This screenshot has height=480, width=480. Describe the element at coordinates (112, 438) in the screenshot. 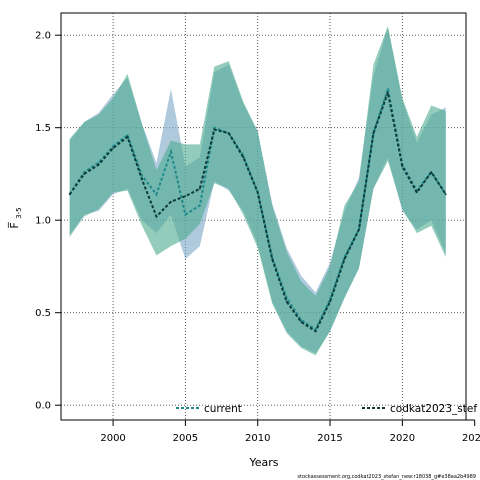

I see `x-tick-label: 2000` at that location.